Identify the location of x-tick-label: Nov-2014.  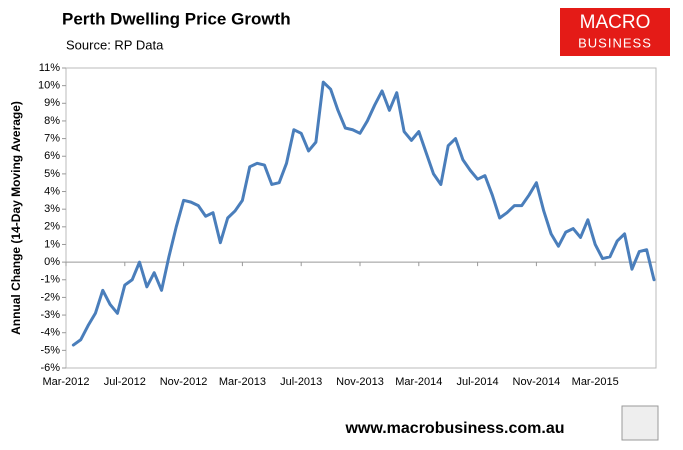
(537, 382).